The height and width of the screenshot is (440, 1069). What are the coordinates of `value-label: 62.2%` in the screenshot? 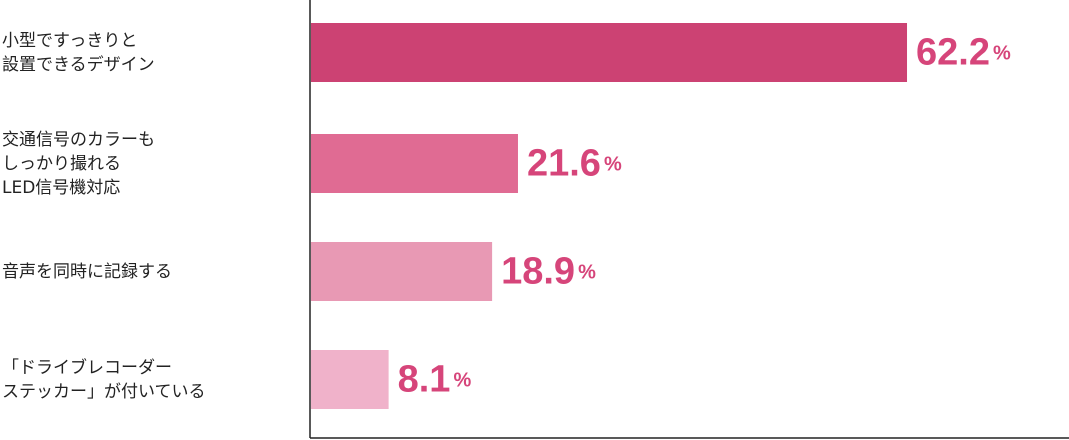 It's located at (963, 53).